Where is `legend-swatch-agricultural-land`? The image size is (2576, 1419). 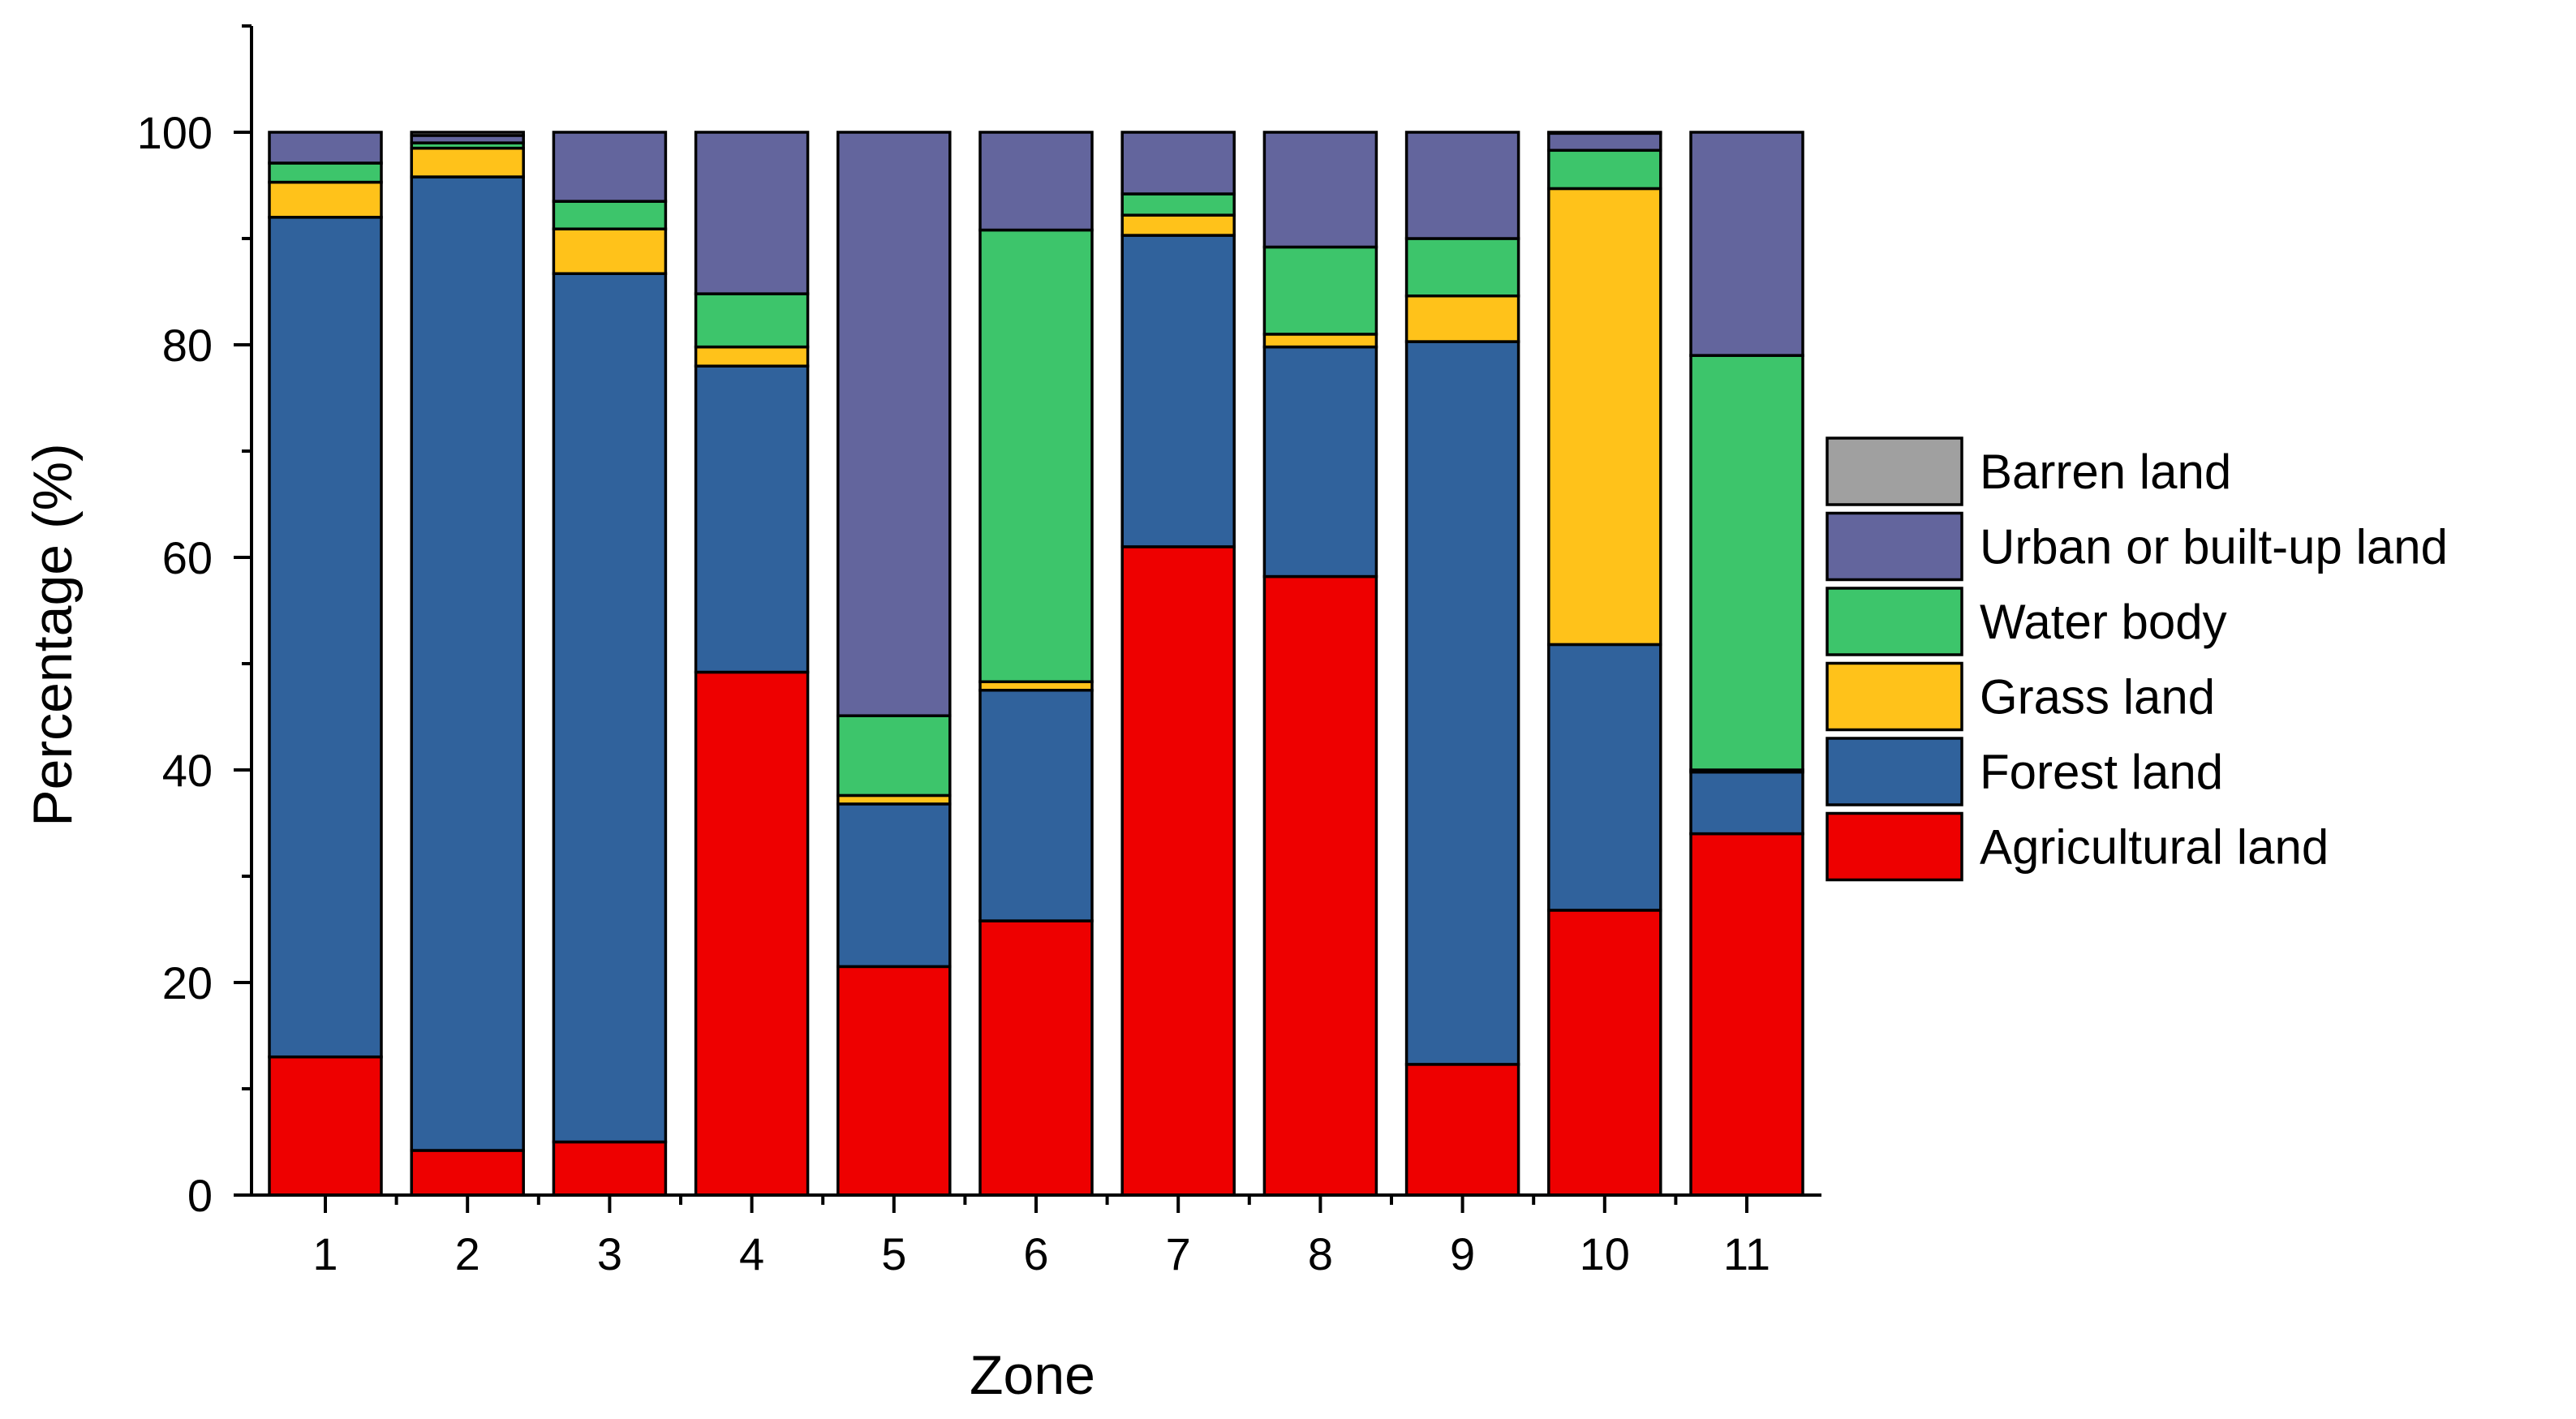
legend-swatch-agricultural-land is located at coordinates (1894, 847).